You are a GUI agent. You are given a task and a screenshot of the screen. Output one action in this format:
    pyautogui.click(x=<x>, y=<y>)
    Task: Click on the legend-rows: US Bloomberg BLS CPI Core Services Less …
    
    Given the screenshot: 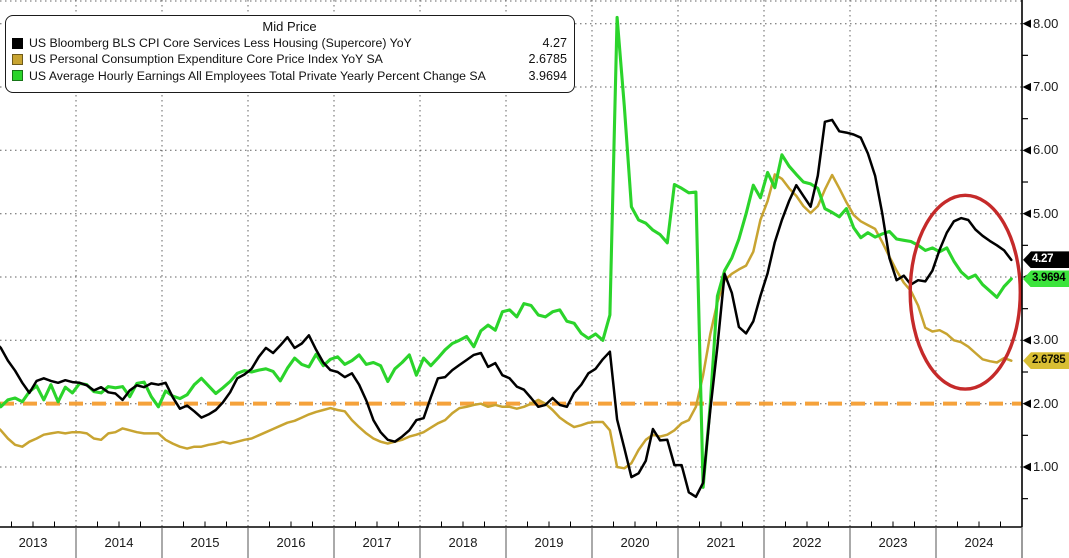 What is the action you would take?
    pyautogui.click(x=289, y=59)
    